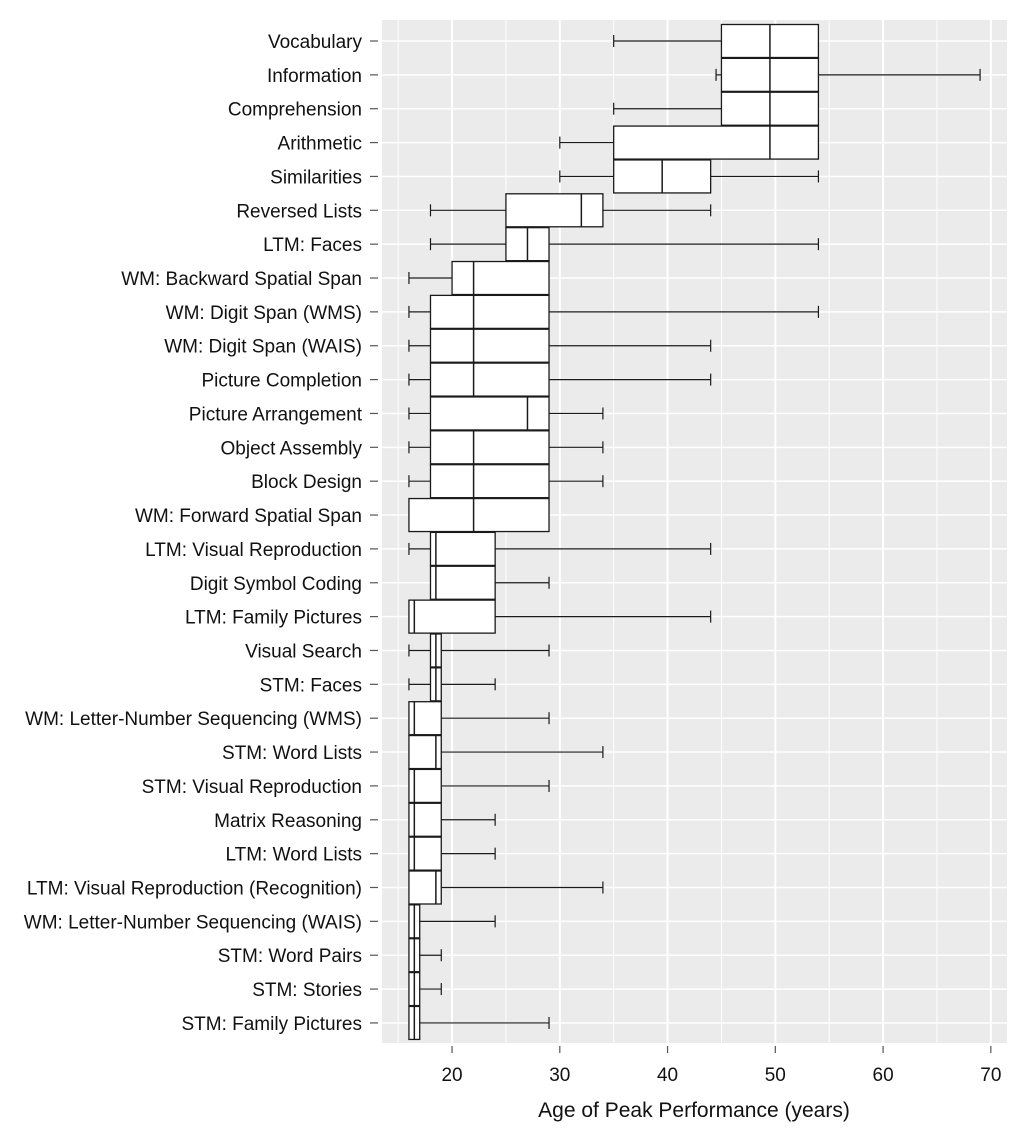  What do you see at coordinates (307, 990) in the screenshot?
I see `category-label: STM: Stories` at bounding box center [307, 990].